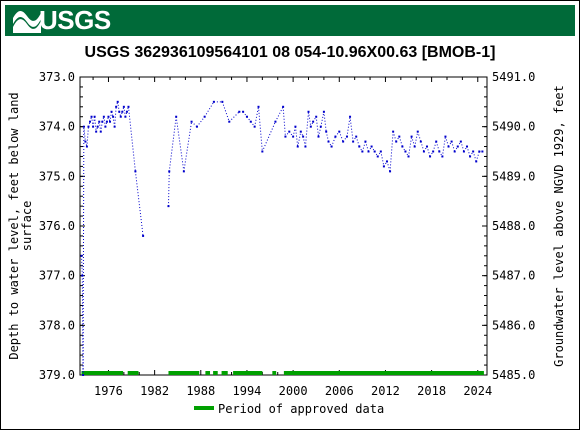  I want to click on x-tick-label: 2006, so click(339, 391).